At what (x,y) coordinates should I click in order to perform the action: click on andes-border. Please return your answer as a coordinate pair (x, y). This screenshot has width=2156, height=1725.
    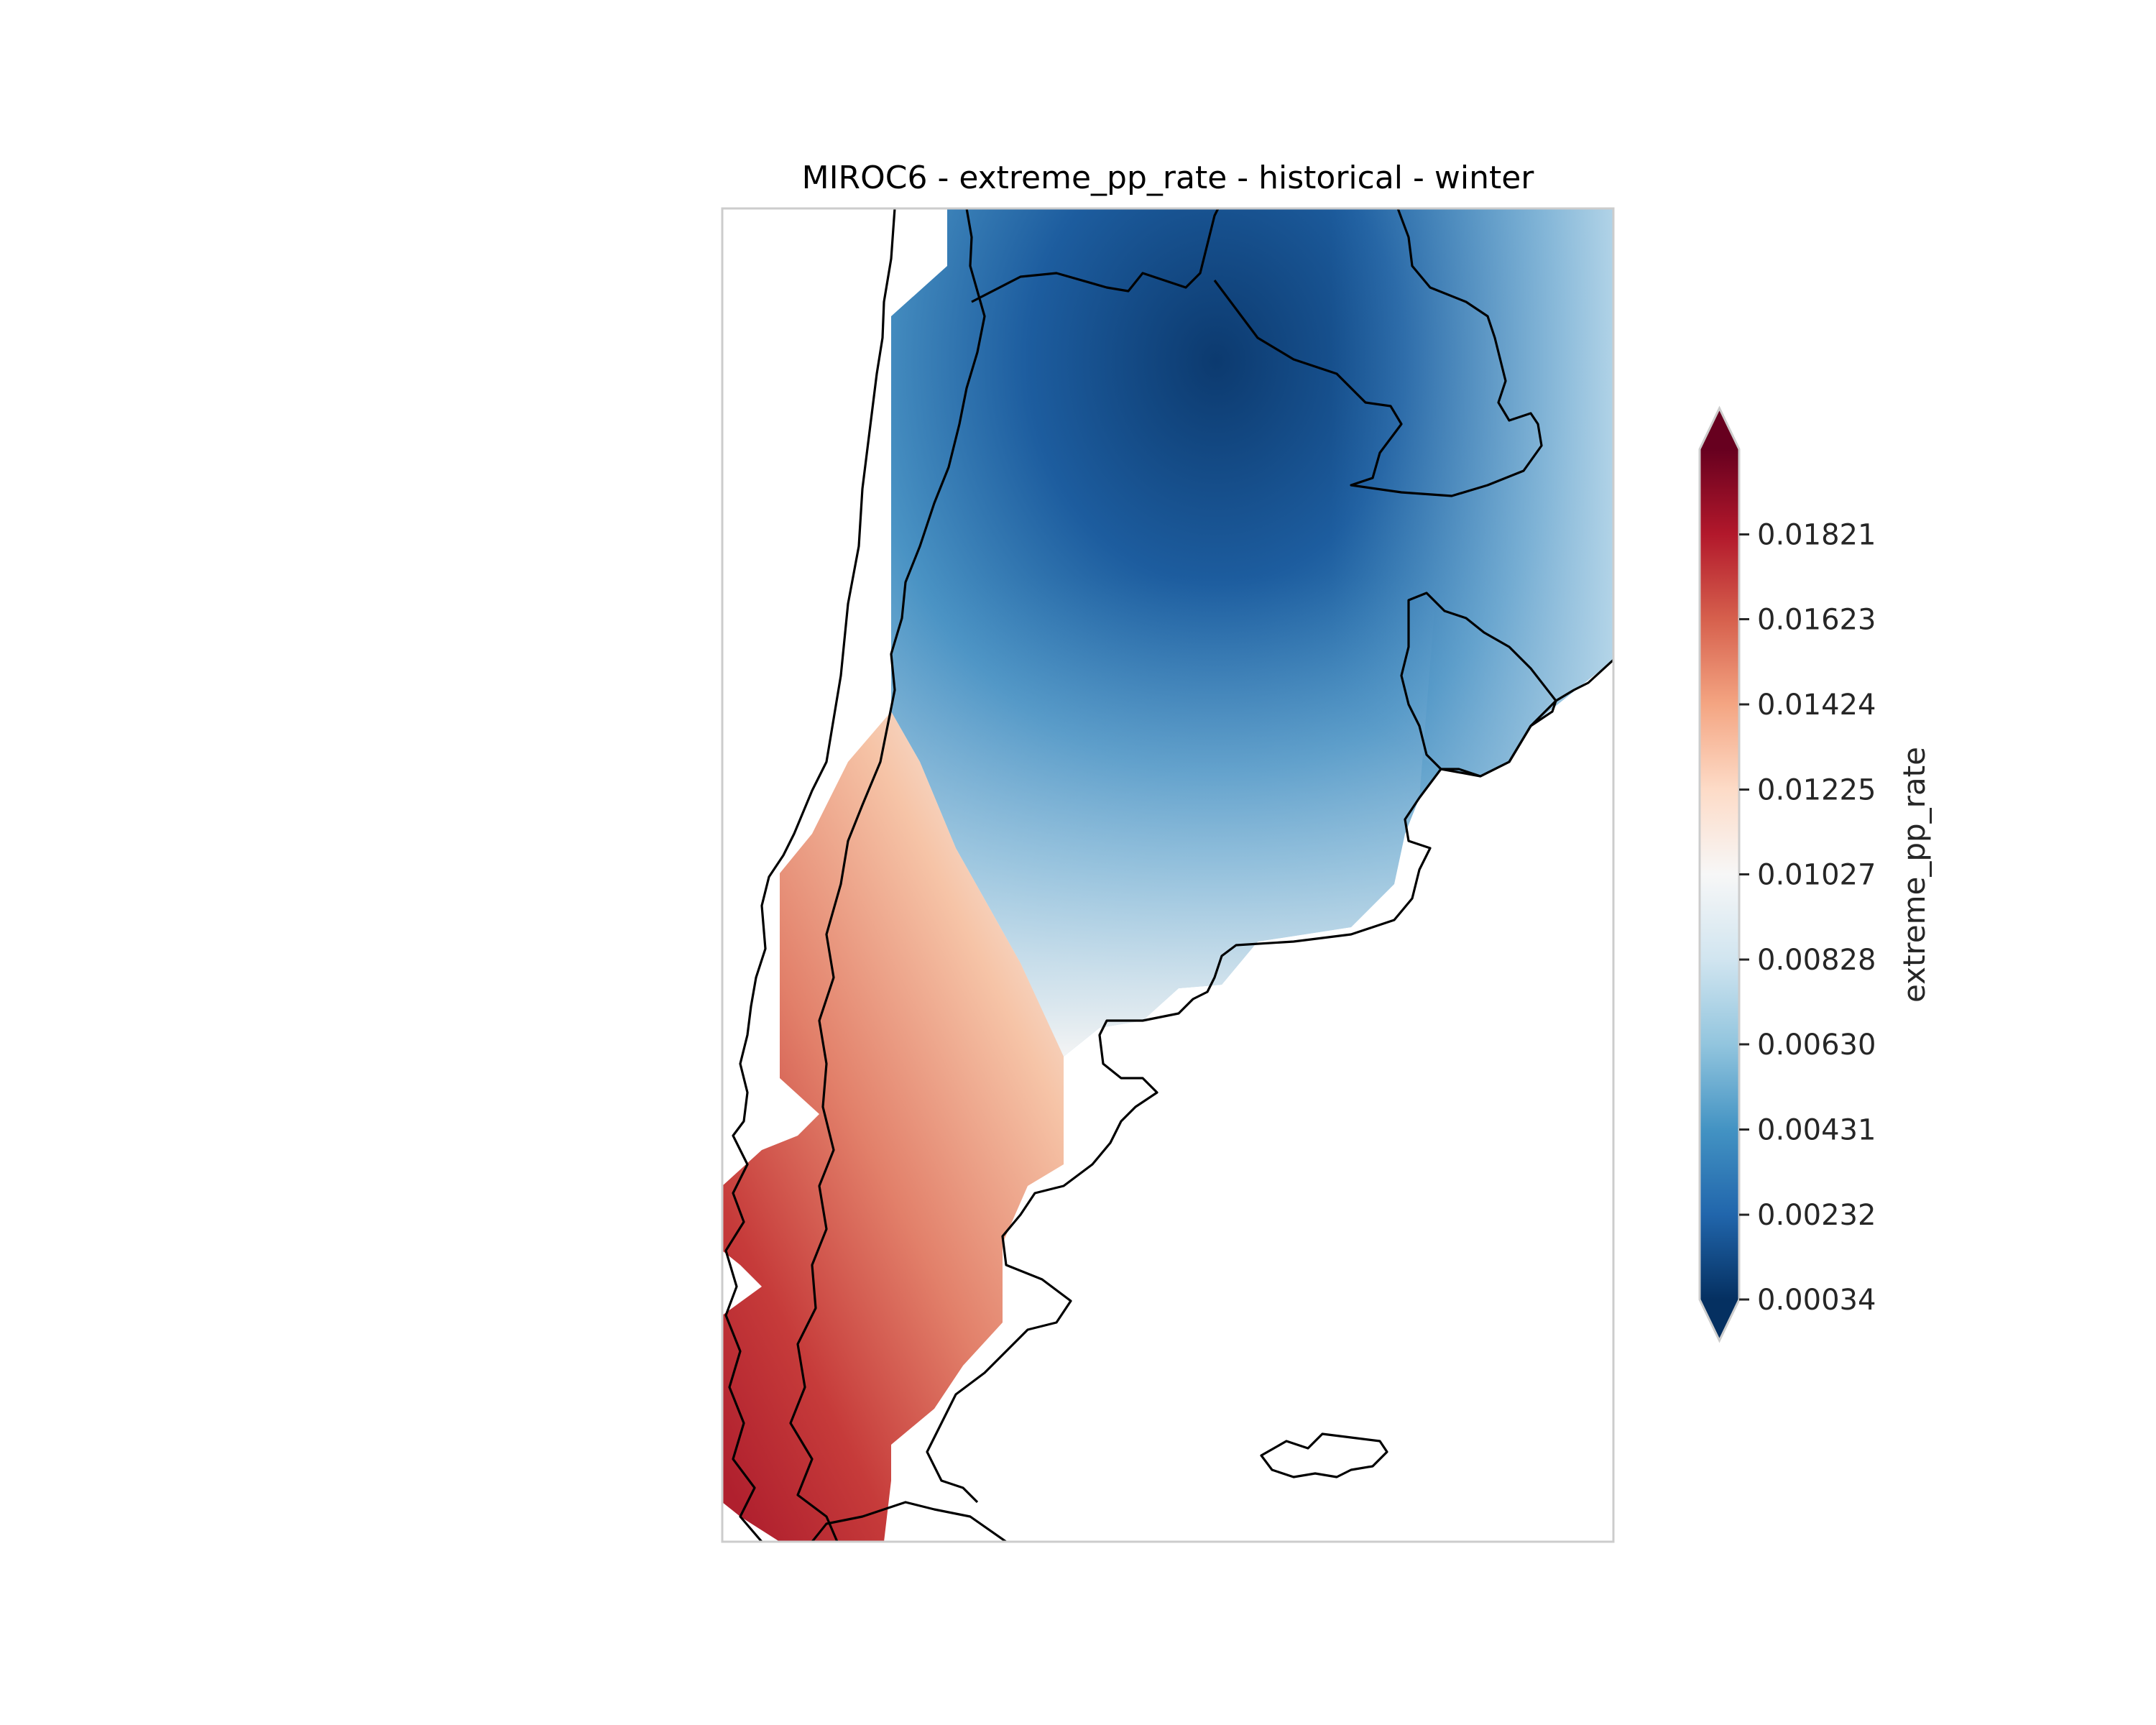
    Looking at the image, I should click on (887, 875).